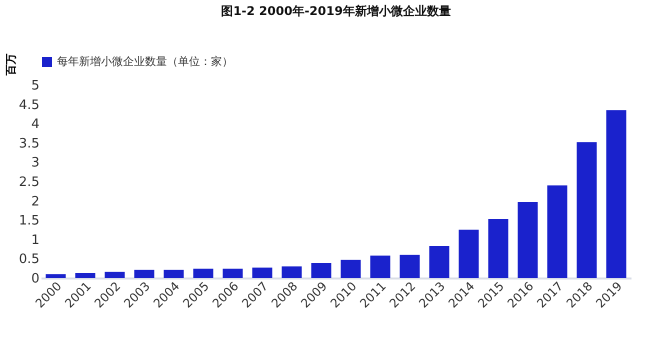 Image resolution: width=651 pixels, height=350 pixels. I want to click on y-axis-title: 百万, so click(11, 65).